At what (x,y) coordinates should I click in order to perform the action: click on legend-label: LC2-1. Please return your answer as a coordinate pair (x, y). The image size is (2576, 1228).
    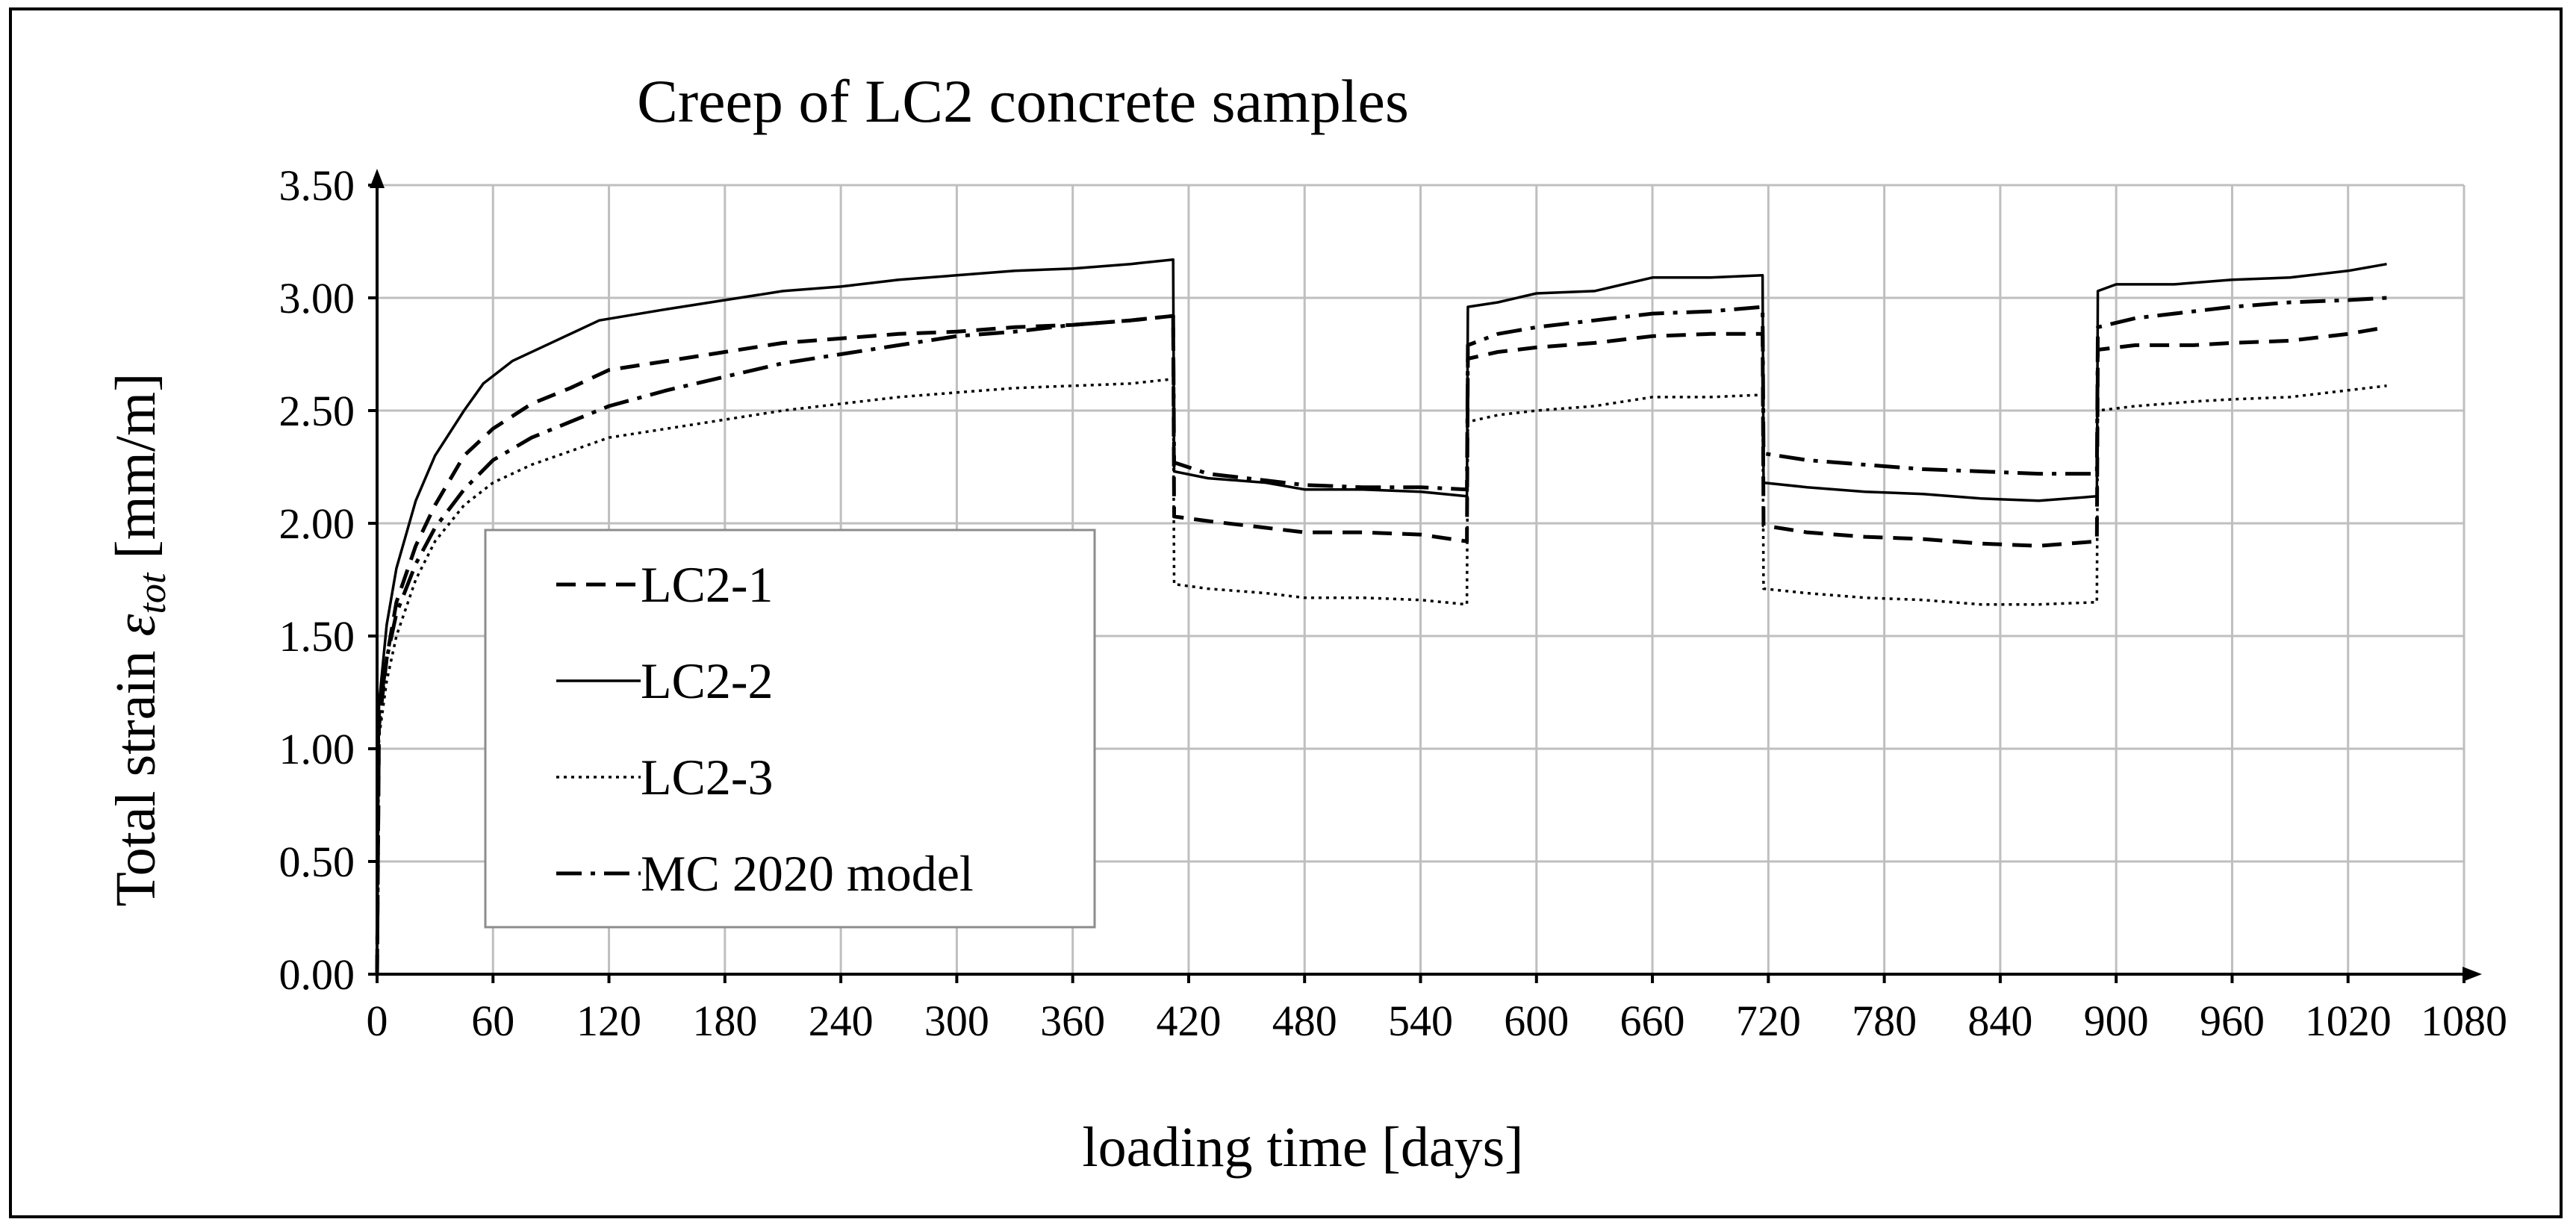
    Looking at the image, I should click on (707, 585).